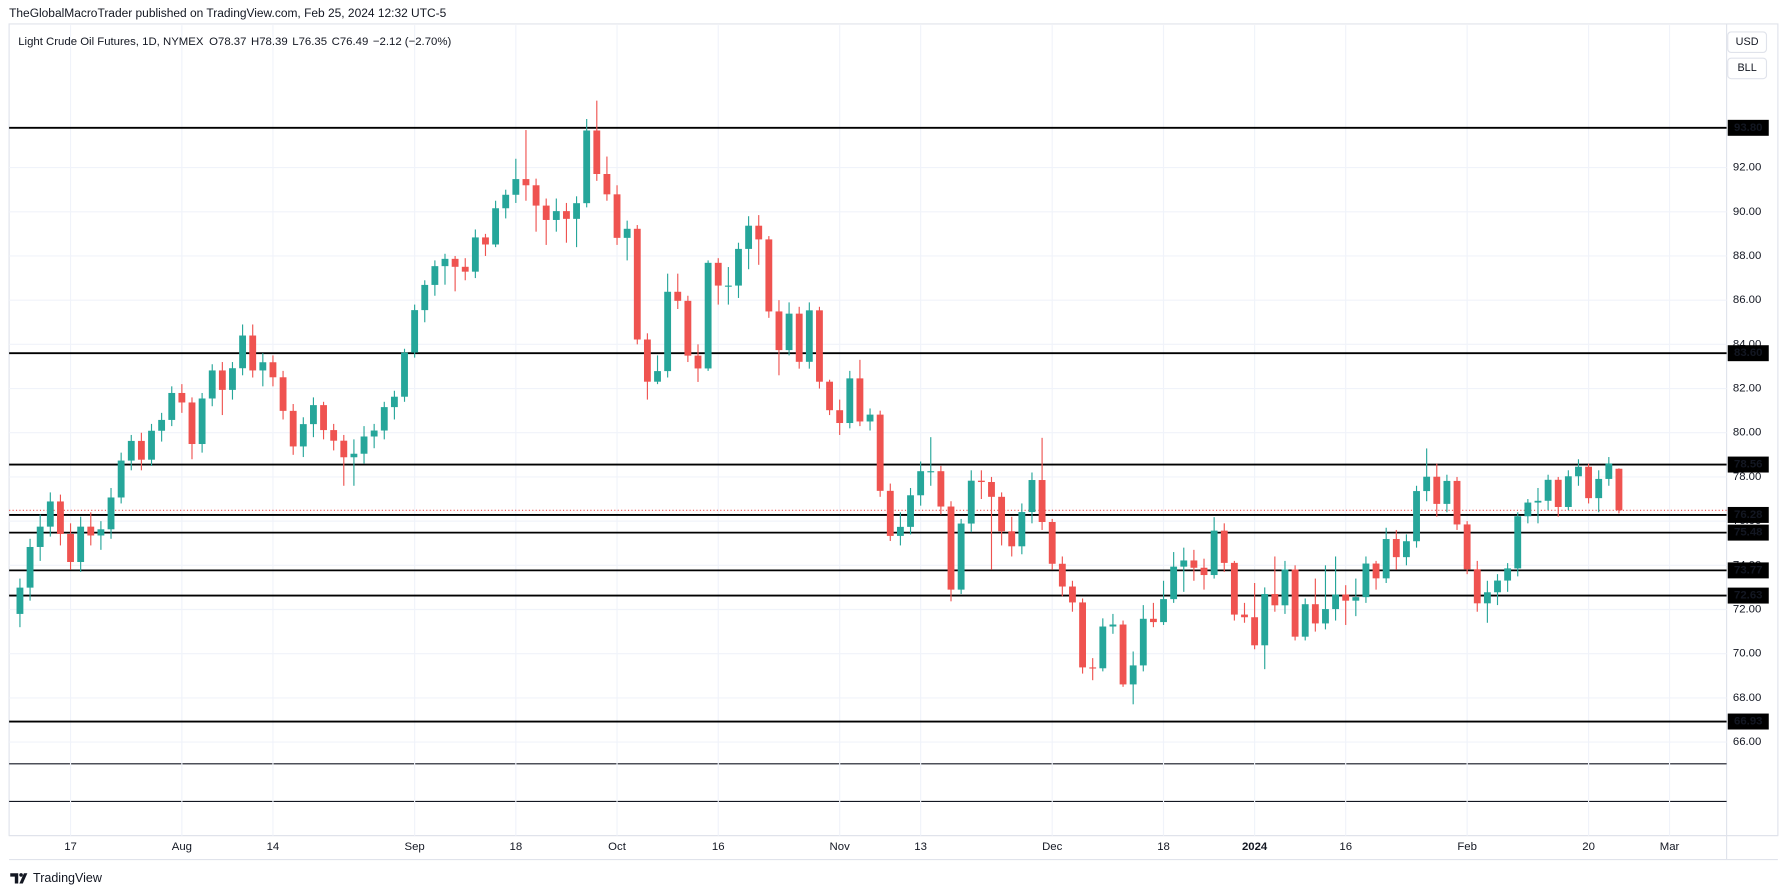 The image size is (1787, 896). I want to click on x-tick-label: 18, so click(1163, 847).